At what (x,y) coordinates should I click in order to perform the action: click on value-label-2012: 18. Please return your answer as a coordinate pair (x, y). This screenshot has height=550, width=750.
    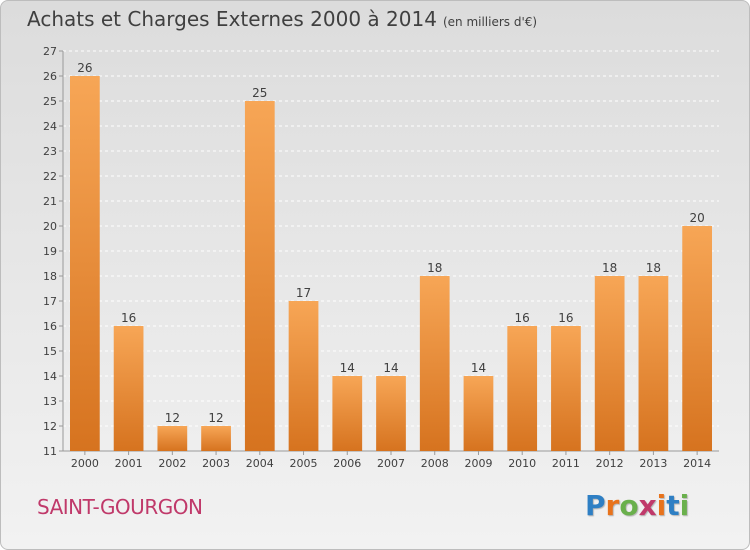
    Looking at the image, I should click on (609, 268).